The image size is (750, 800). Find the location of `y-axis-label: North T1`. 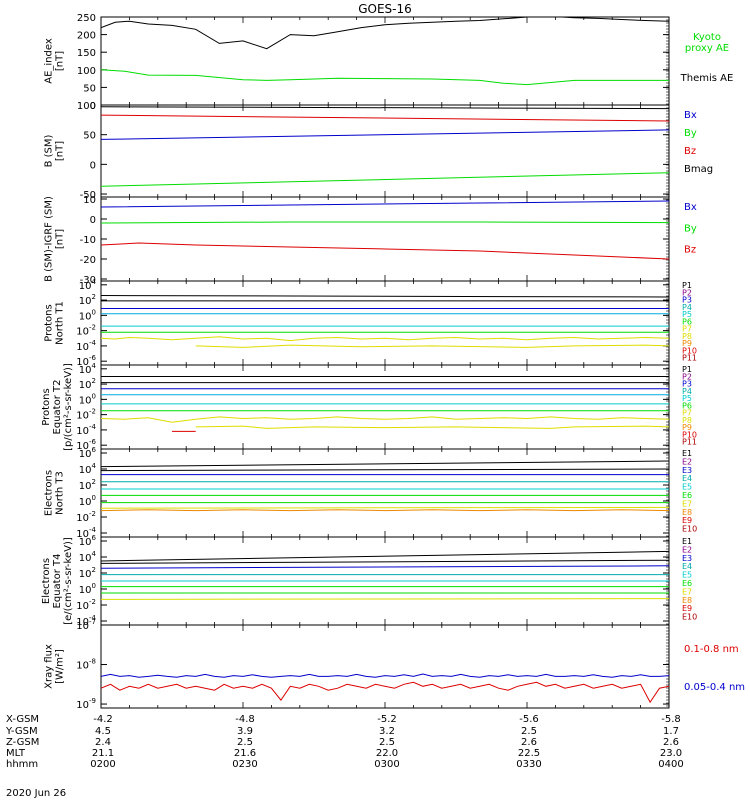

y-axis-label: North T1 is located at coordinates (60, 323).